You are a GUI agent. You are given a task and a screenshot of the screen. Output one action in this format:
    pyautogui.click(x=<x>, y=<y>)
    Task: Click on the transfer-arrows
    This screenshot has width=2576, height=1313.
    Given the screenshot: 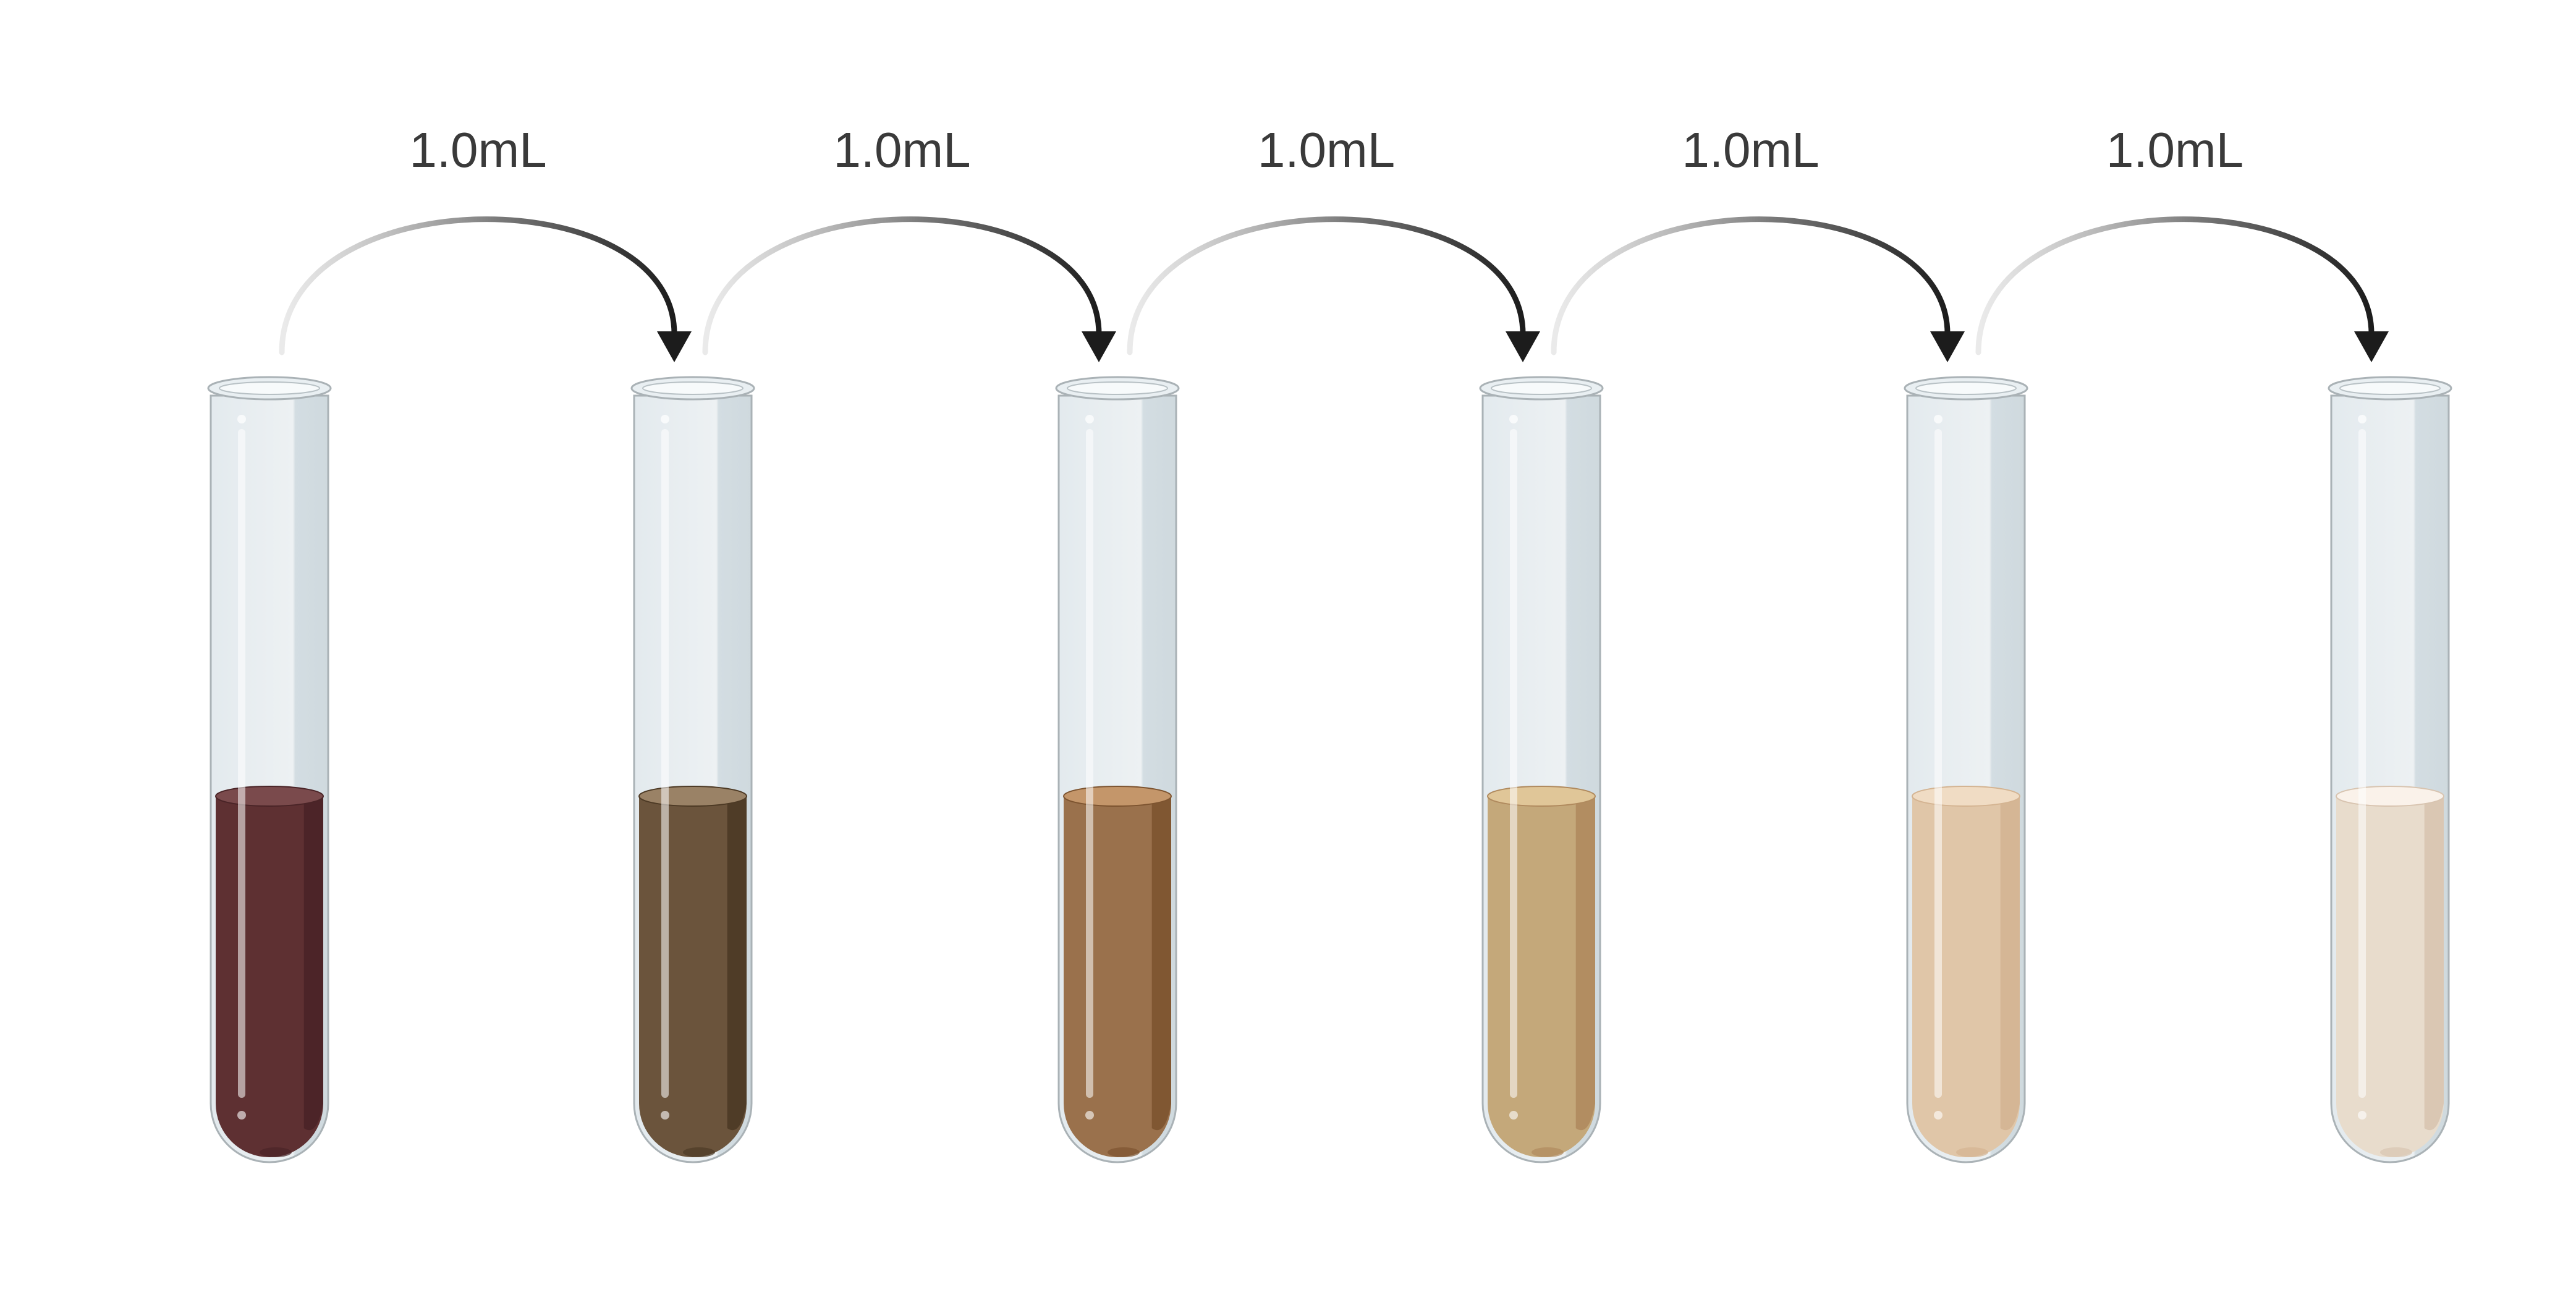 What is the action you would take?
    pyautogui.click(x=1334, y=289)
    